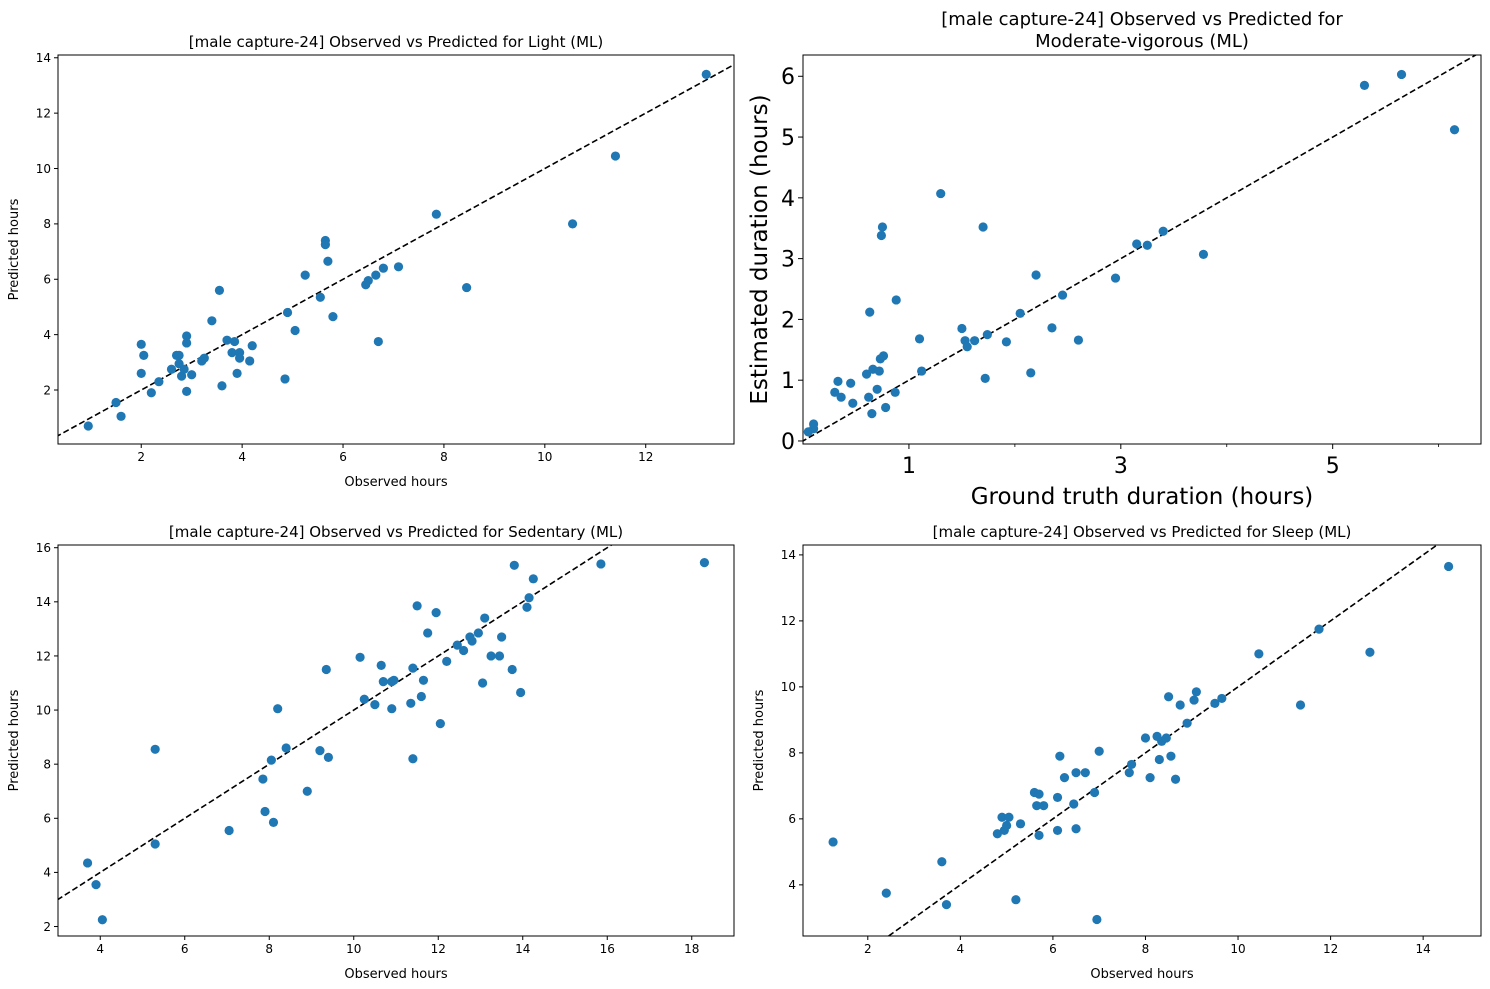 Image resolution: width=1490 pixels, height=989 pixels. What do you see at coordinates (788, 442) in the screenshot?
I see `y-tick-label: 0` at bounding box center [788, 442].